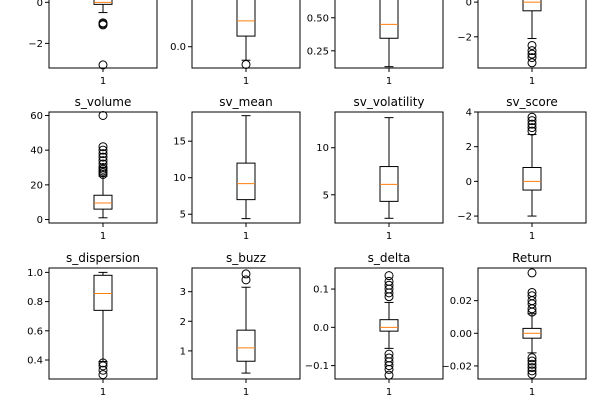 This screenshot has height=400, width=600. What do you see at coordinates (103, 258) in the screenshot?
I see `panel-title: s_dispersion` at bounding box center [103, 258].